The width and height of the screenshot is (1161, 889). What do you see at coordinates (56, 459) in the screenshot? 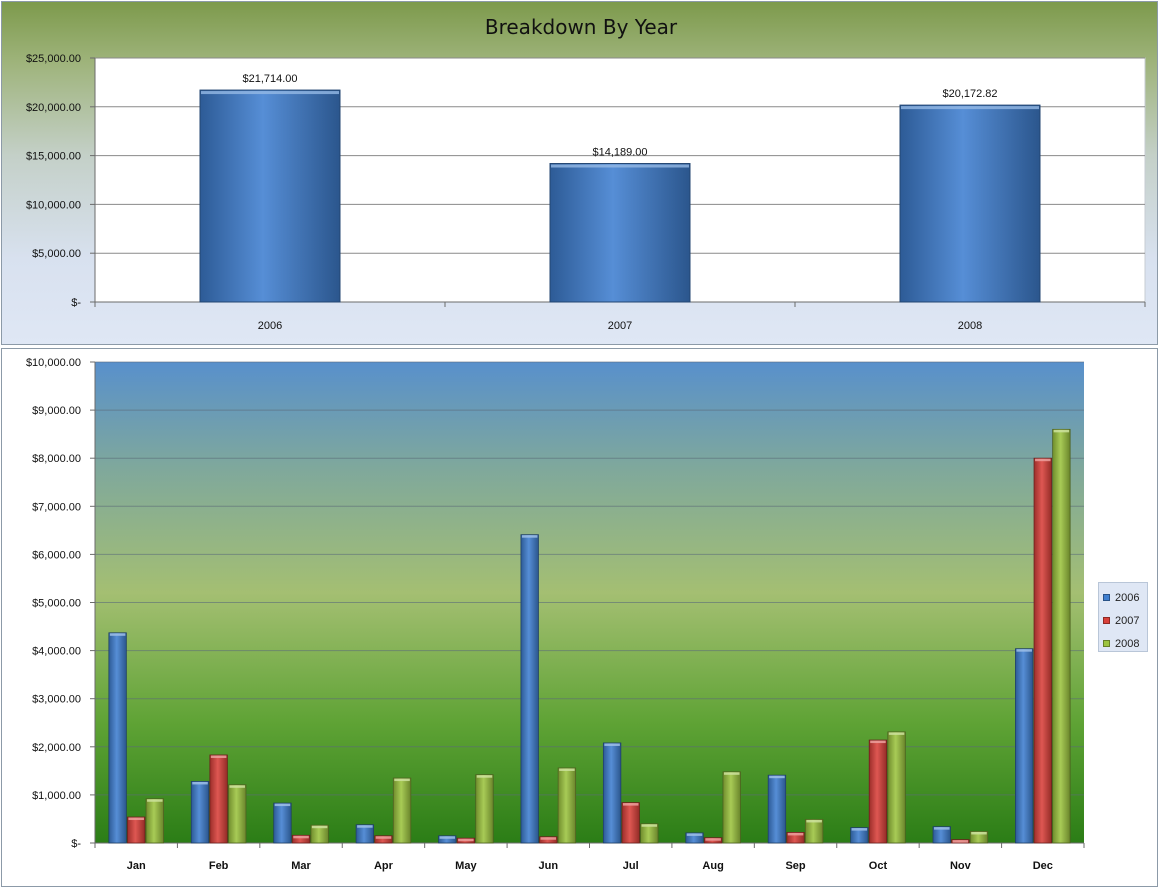
I see `y-tick-label: $8,000.00` at bounding box center [56, 459].